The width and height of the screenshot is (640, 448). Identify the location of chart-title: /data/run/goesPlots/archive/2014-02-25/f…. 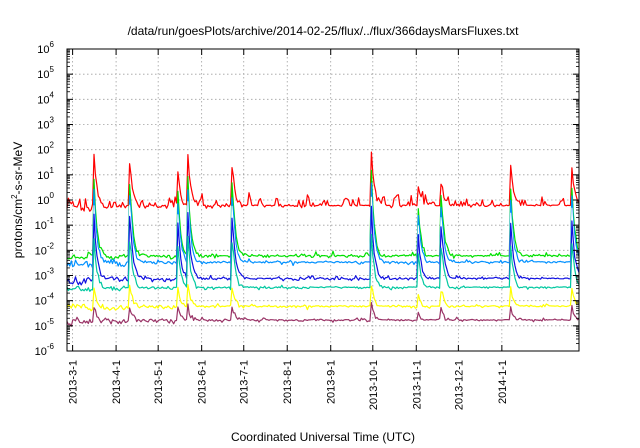
(324, 31).